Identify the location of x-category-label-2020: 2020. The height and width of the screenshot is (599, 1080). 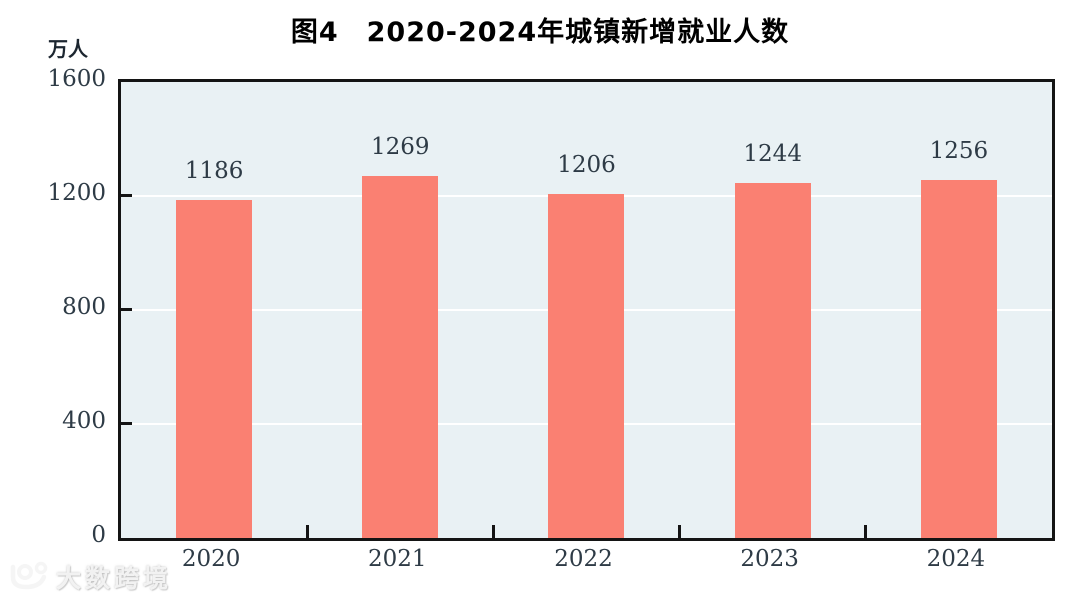
(211, 559).